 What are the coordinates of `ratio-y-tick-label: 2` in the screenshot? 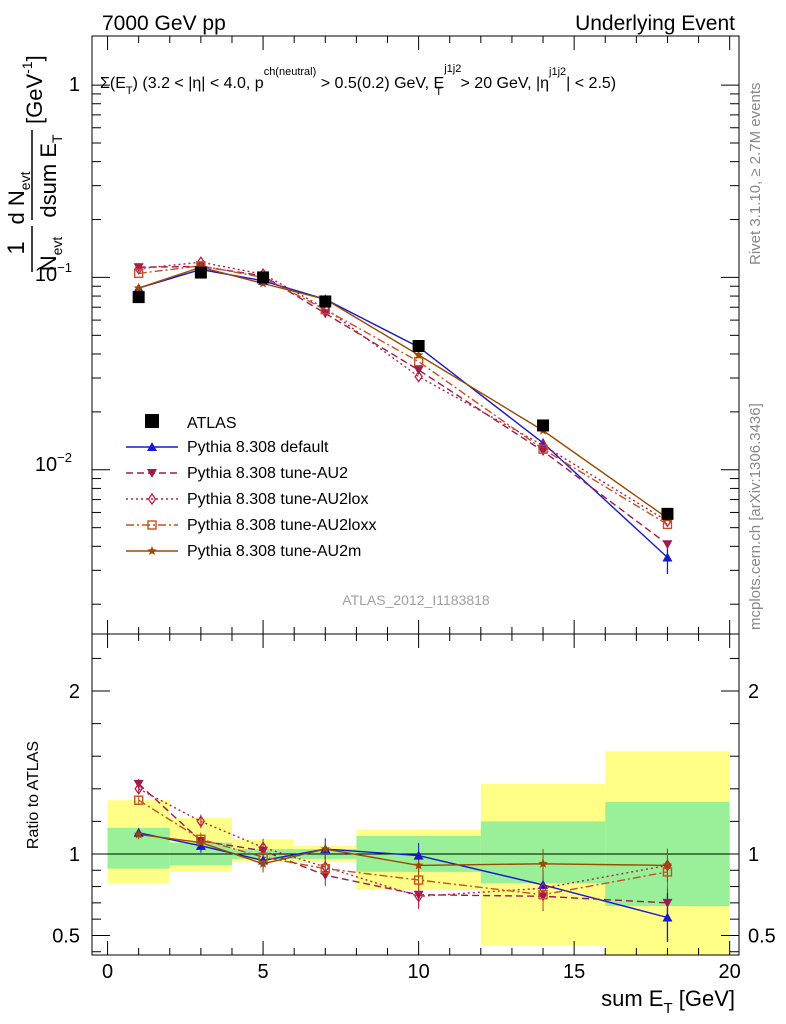 It's located at (74, 692).